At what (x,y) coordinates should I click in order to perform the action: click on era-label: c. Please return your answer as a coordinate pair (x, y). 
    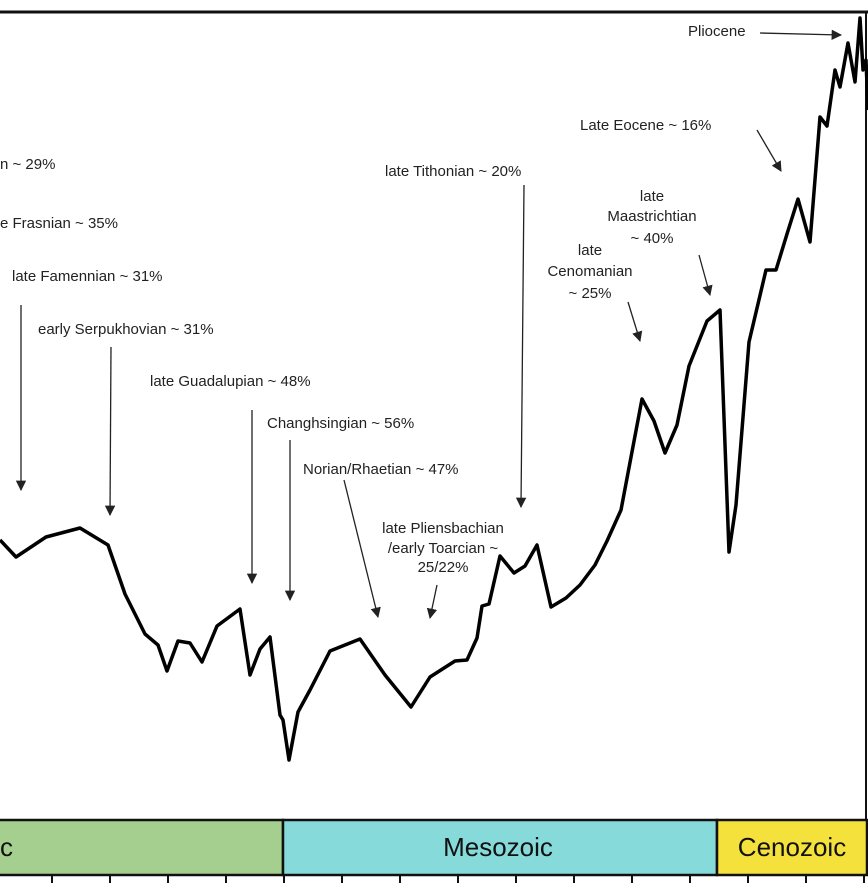
    Looking at the image, I should click on (6, 847).